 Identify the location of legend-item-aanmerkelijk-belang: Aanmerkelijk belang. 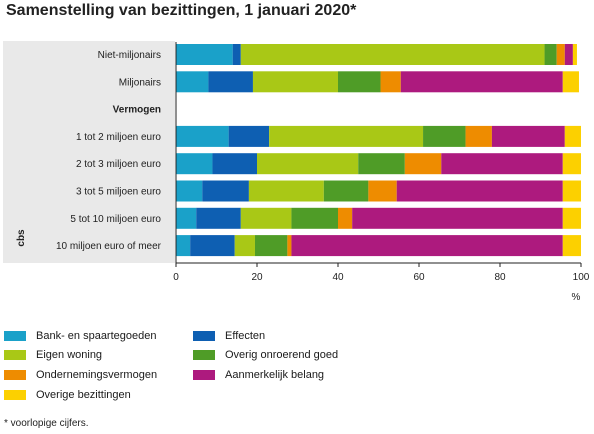
(258, 375).